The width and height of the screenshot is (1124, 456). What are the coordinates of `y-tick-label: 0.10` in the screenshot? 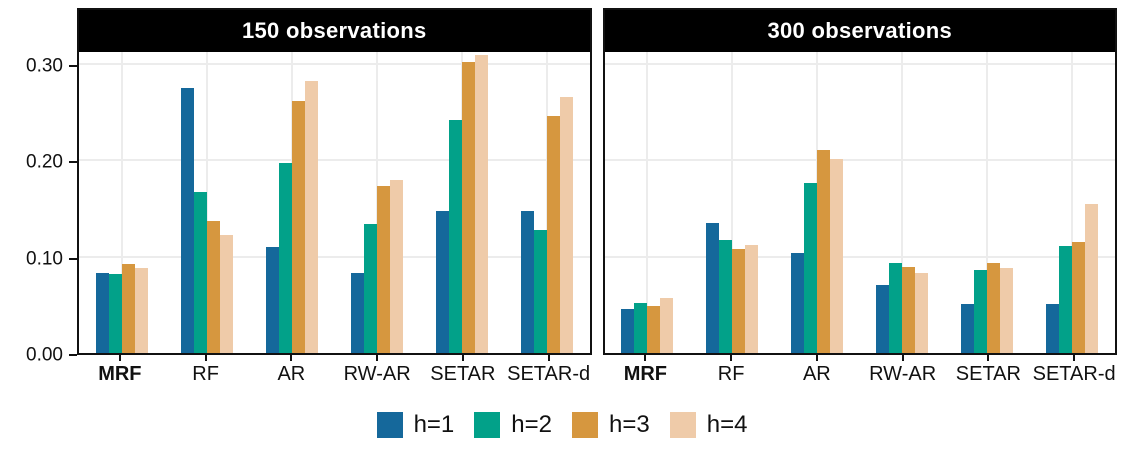 It's located at (44, 259).